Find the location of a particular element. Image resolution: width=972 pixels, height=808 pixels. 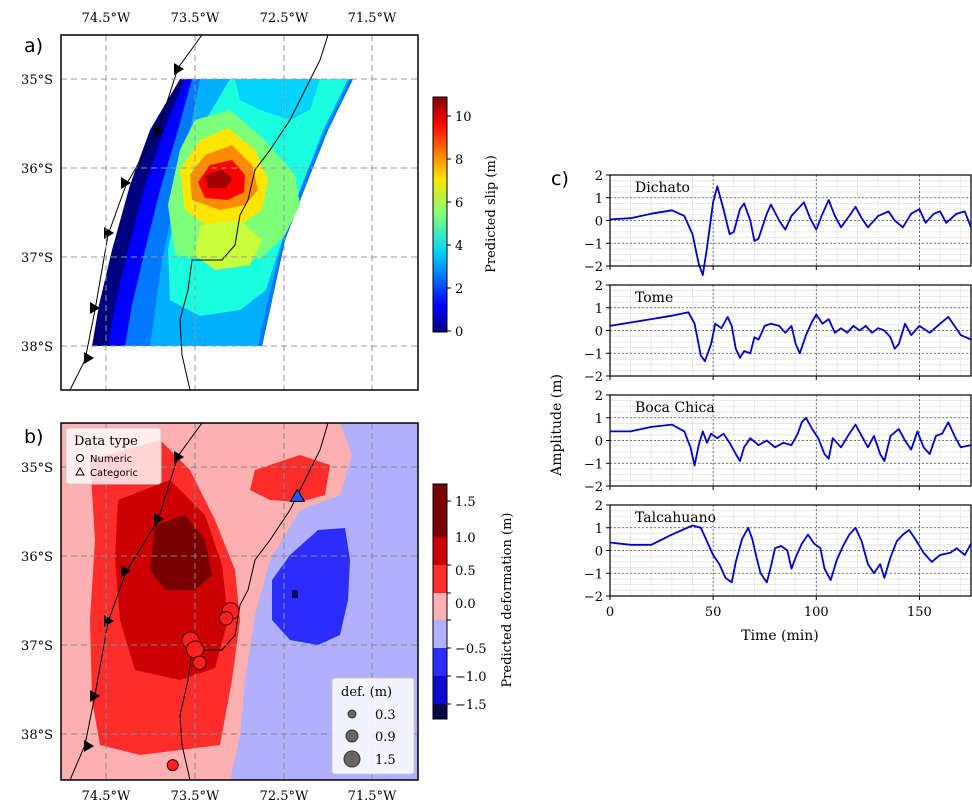

colorbar-slip: 0 2 4 6 8 10 Predicted slip (m) is located at coordinates (465, 218).